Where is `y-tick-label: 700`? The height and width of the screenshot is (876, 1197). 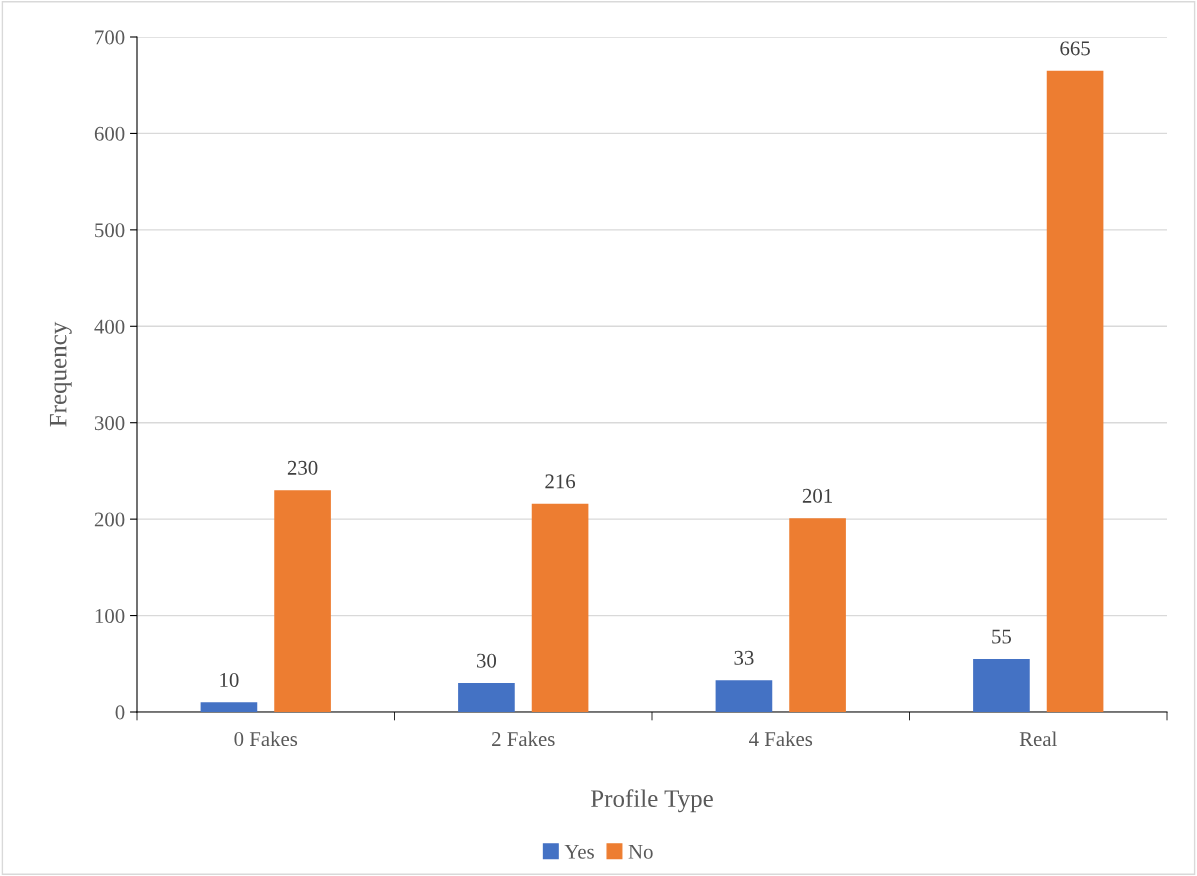 y-tick-label: 700 is located at coordinates (110, 37).